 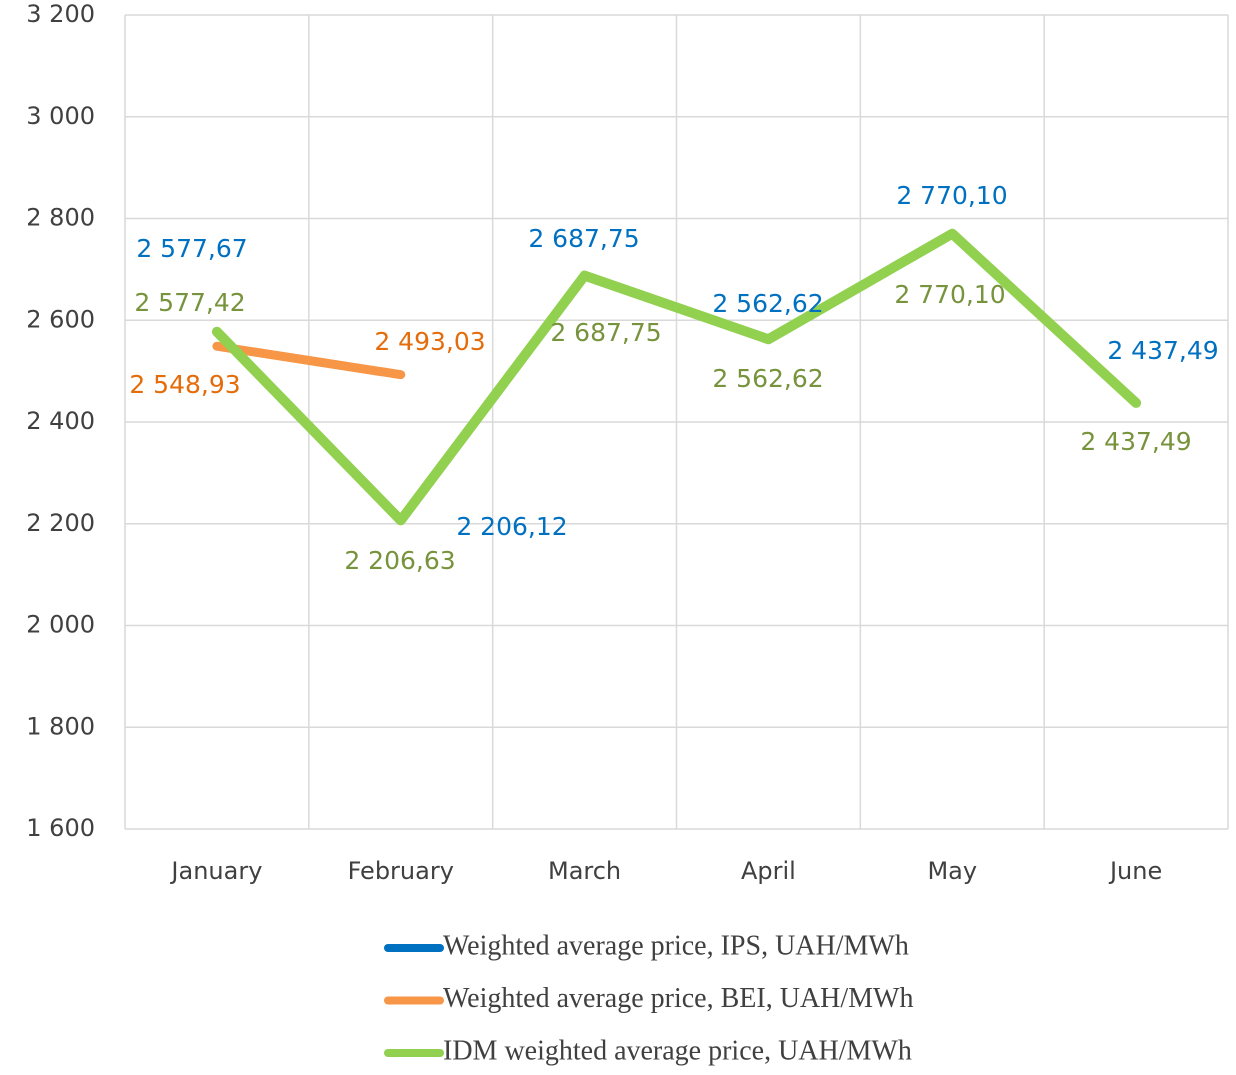 I want to click on legend-label: IDM weighted average price, UAH/MWh, so click(x=677, y=1050).